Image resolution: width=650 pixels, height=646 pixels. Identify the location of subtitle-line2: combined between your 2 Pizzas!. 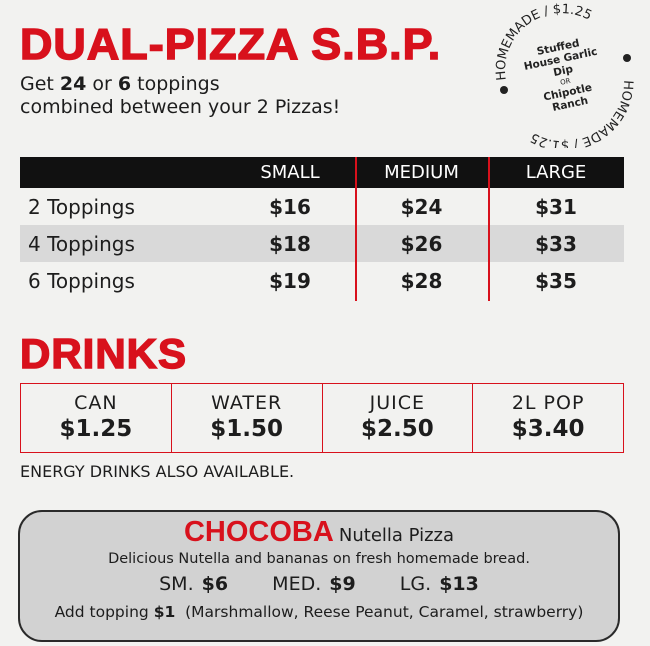
(180, 107).